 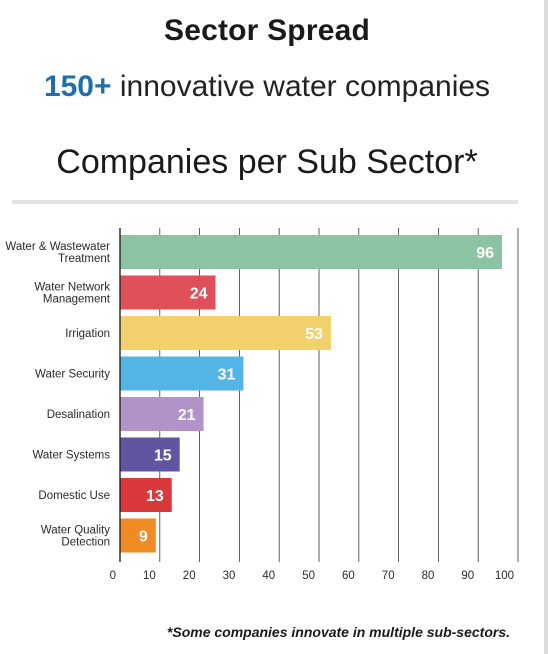 I want to click on category-label: Management, so click(x=77, y=300).